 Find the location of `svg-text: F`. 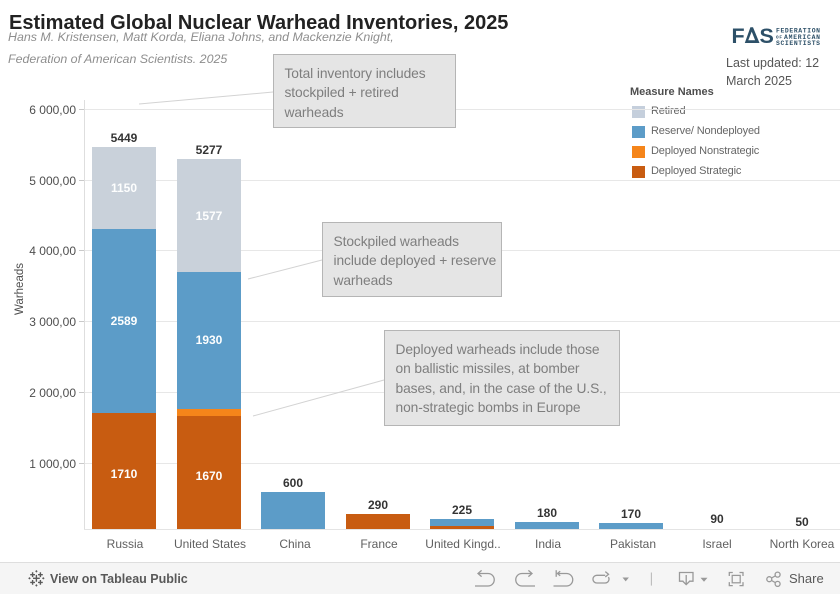

svg-text: F is located at coordinates (738, 35).